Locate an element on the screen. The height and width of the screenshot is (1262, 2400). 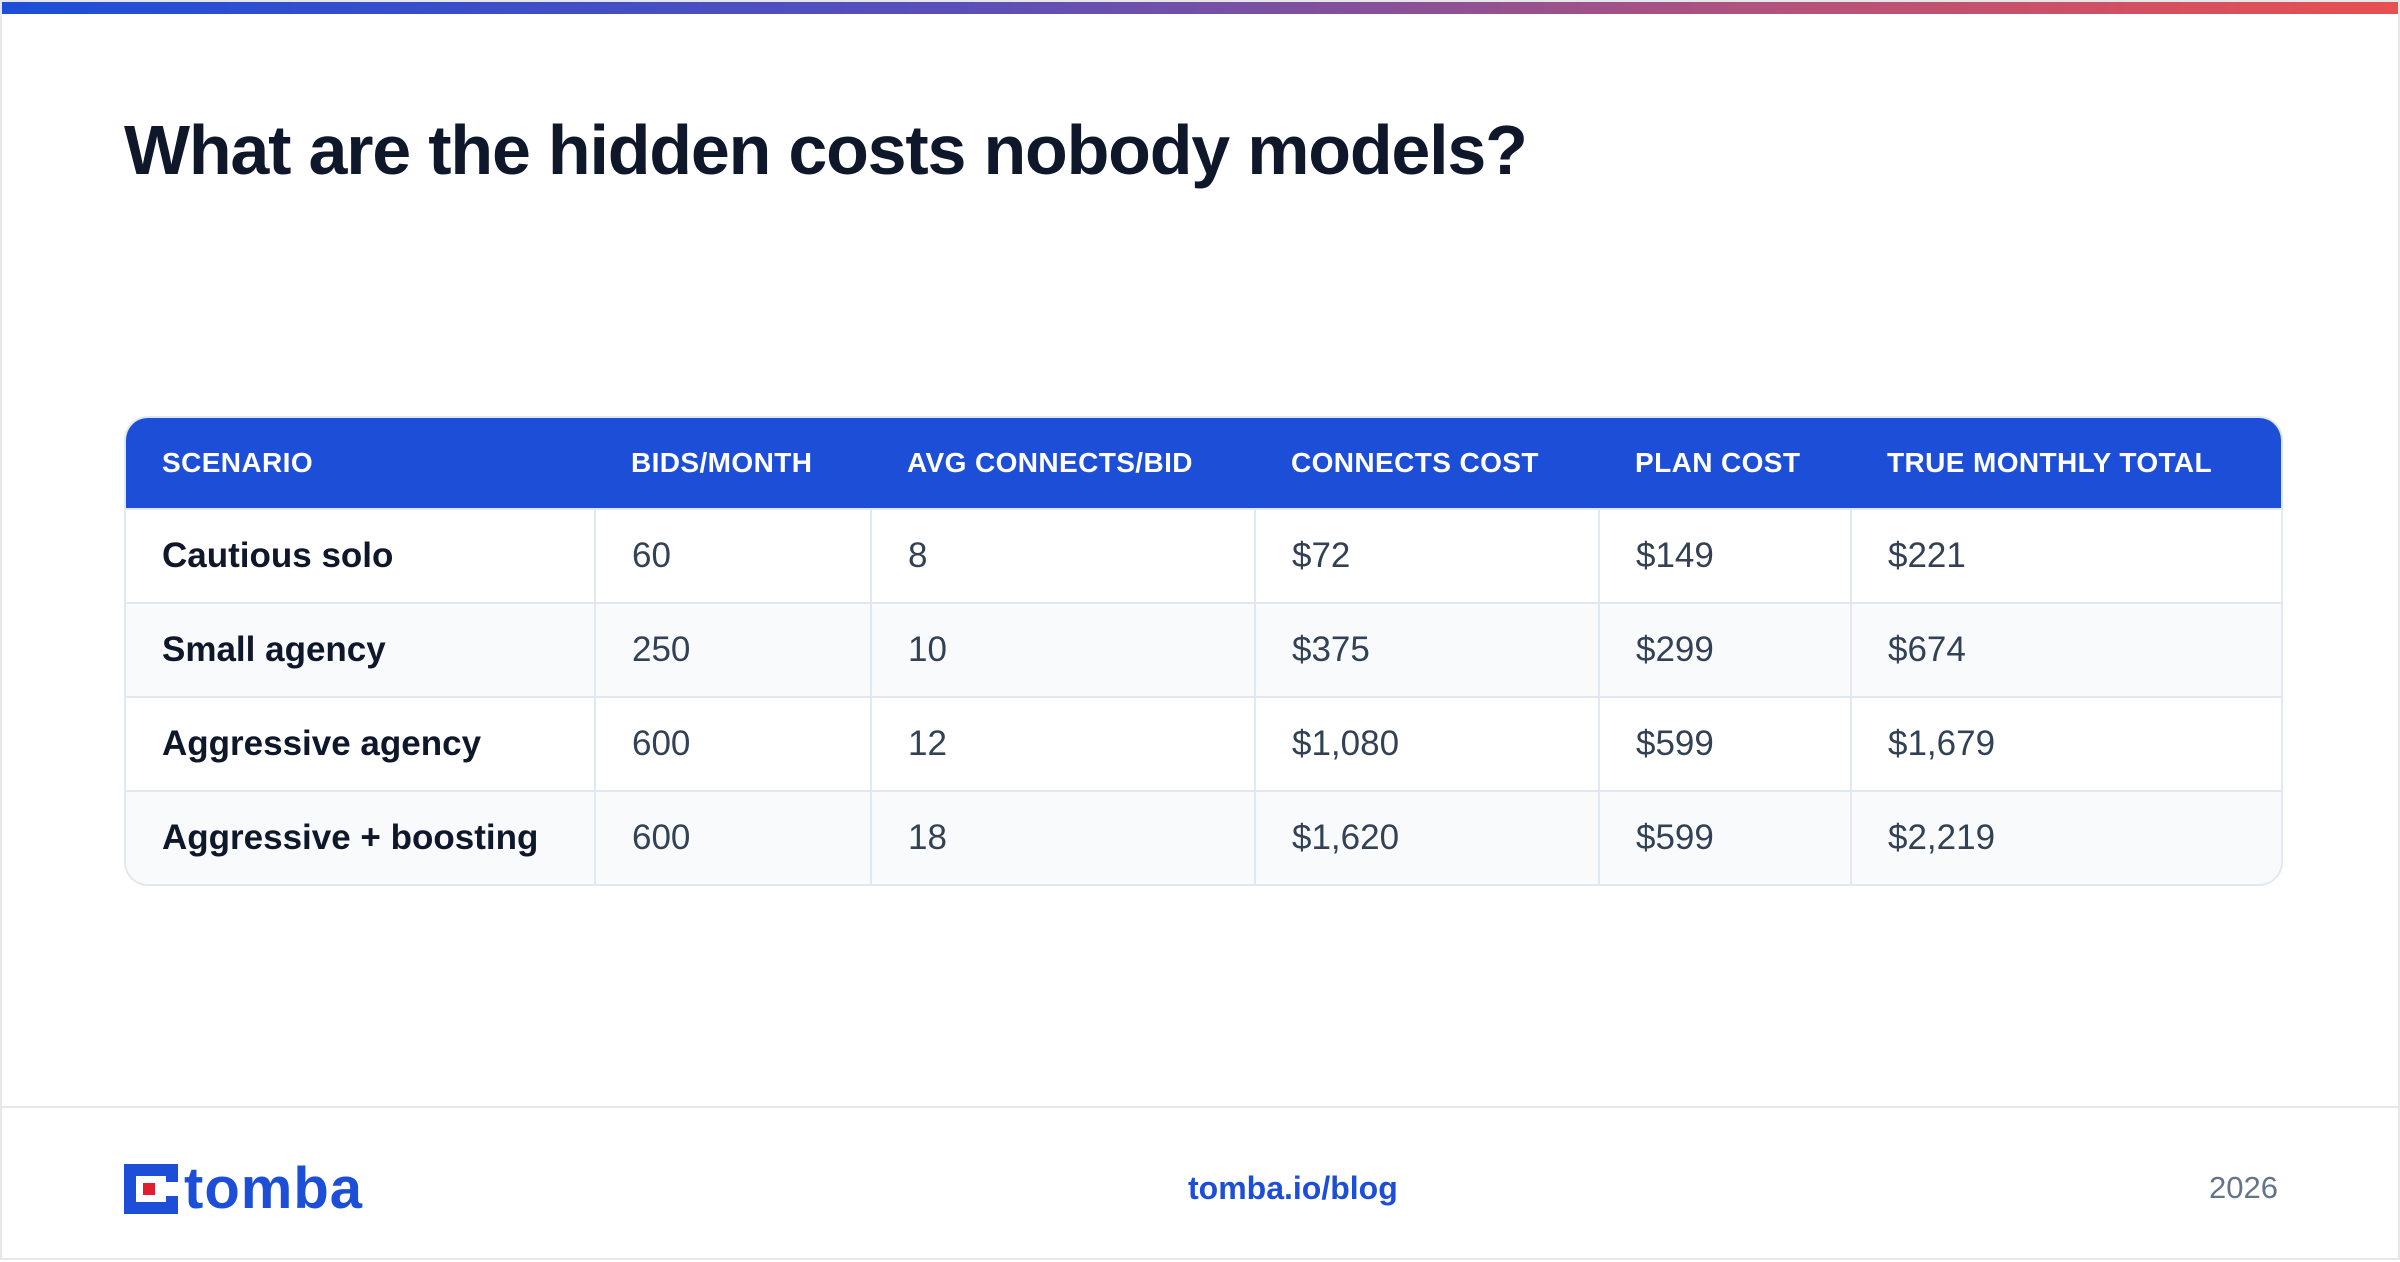
tomba-logo: tomba is located at coordinates (243, 1189).